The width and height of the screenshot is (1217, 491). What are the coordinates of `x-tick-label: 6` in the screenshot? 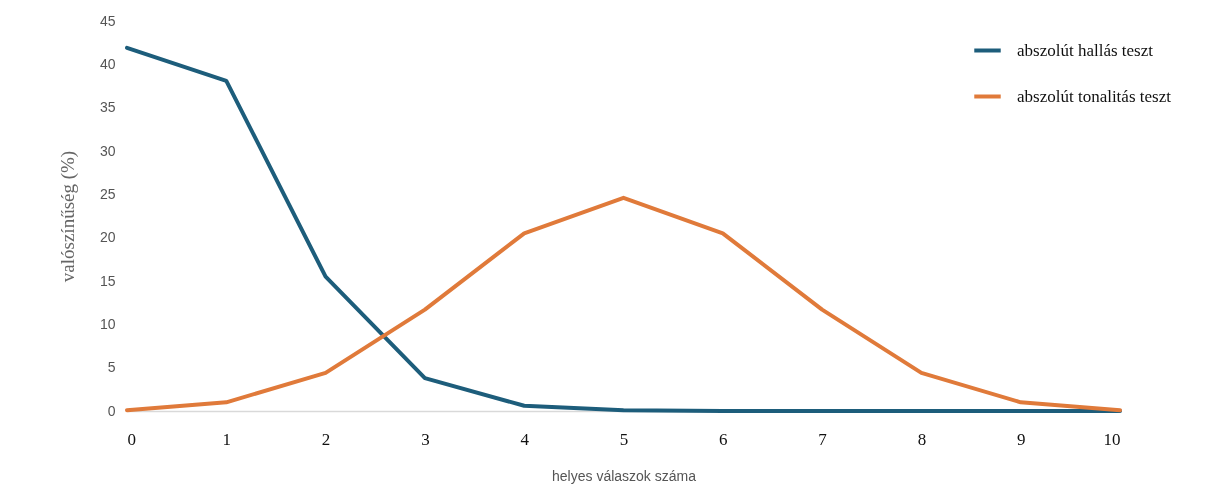 It's located at (723, 439).